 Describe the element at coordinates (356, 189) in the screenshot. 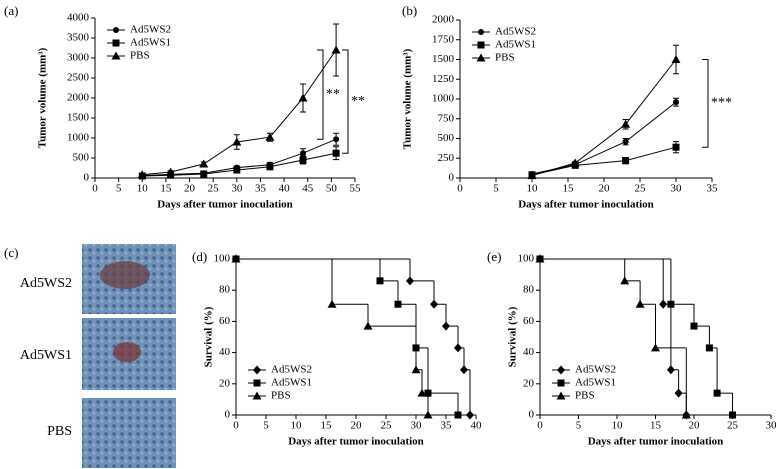

I see `x-tick-label: 55` at that location.